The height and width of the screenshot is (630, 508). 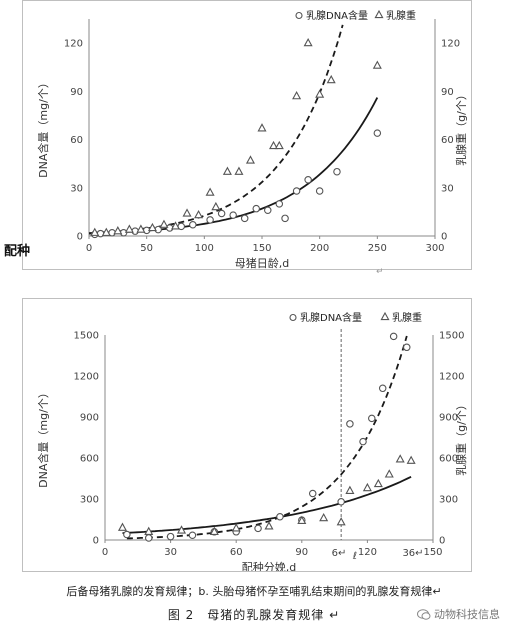 What do you see at coordinates (339, 553) in the screenshot?
I see `day6-label: 6↵` at bounding box center [339, 553].